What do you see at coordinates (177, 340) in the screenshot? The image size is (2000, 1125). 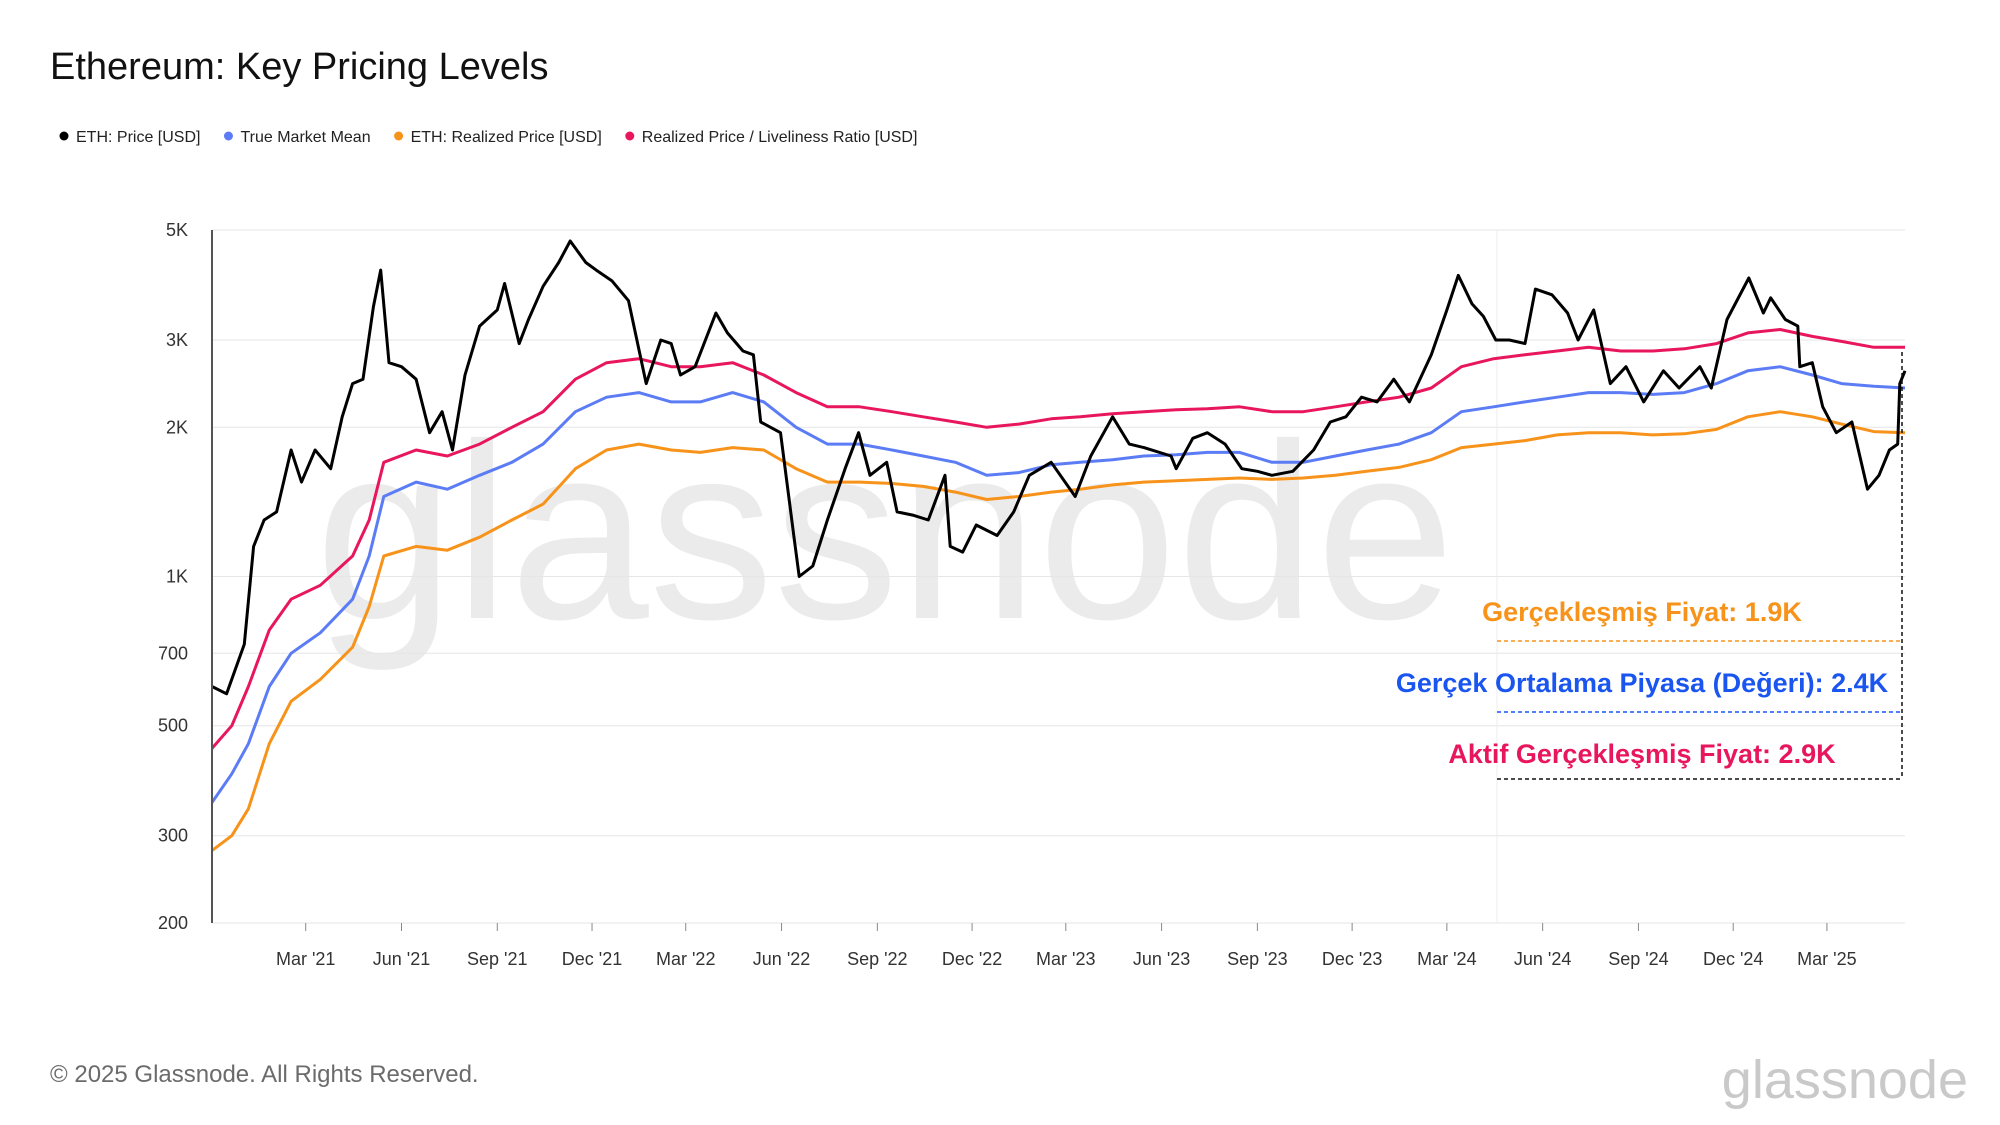 I see `y-tick-label: 3K` at bounding box center [177, 340].